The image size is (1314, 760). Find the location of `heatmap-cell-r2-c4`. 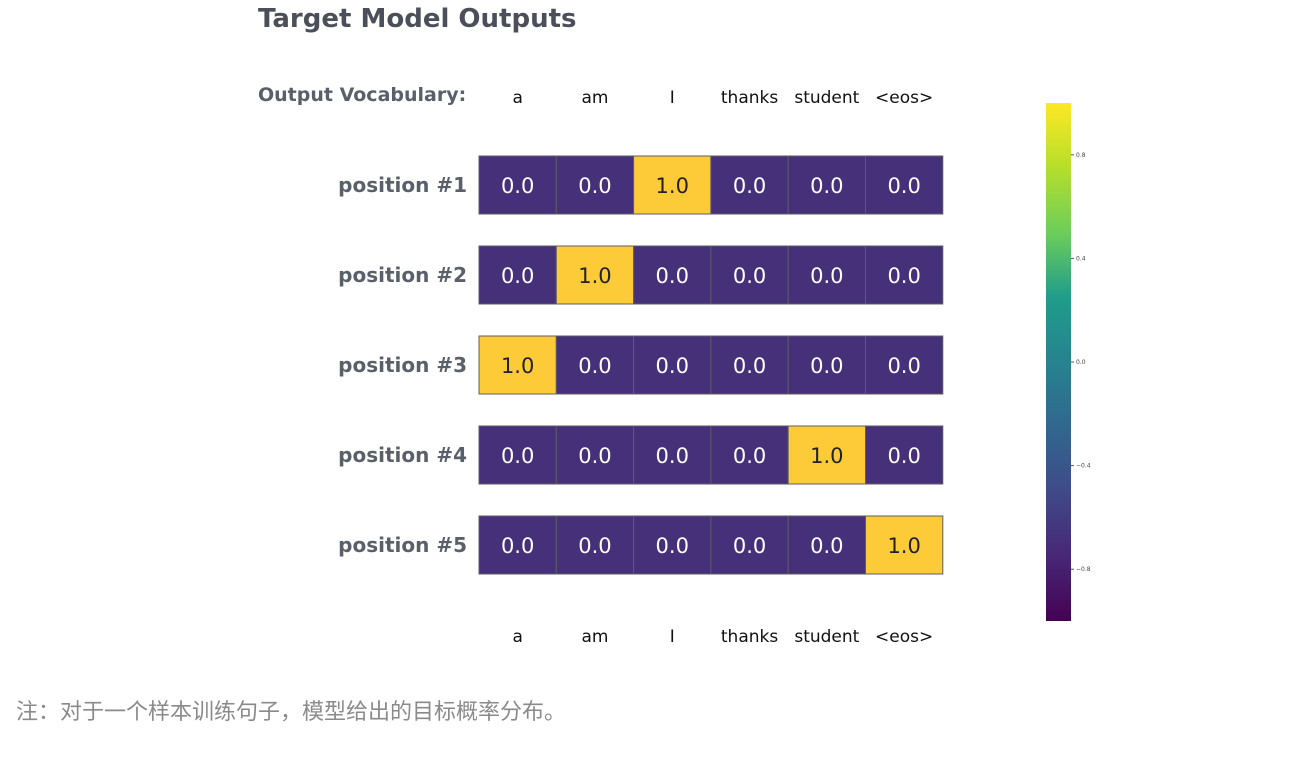

heatmap-cell-r2-c4 is located at coordinates (749, 275).